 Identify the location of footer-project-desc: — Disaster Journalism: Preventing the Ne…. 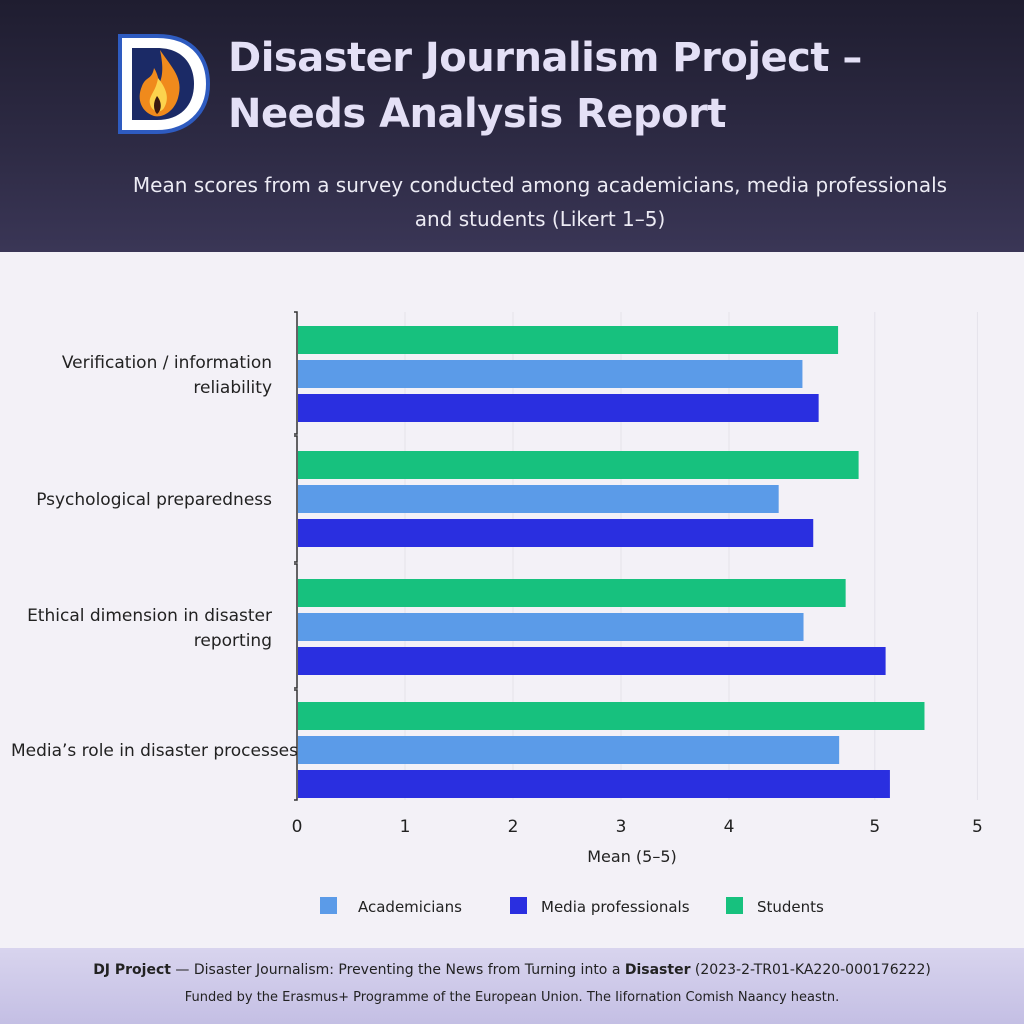
(397, 970).